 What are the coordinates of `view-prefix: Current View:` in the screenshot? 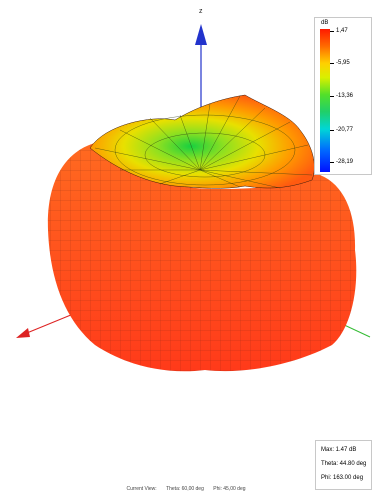 It's located at (141, 489).